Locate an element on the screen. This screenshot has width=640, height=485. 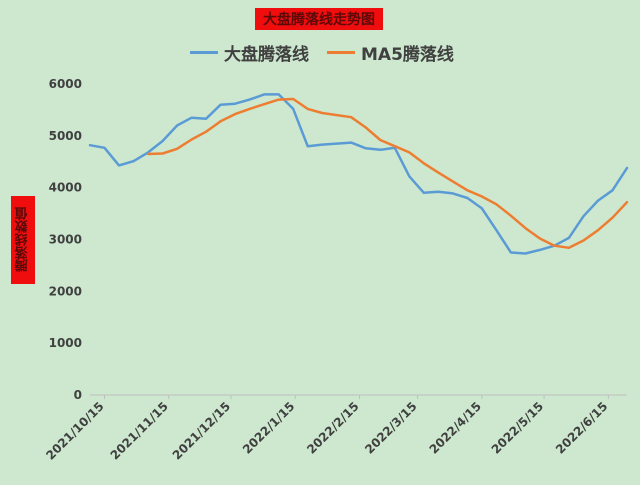
y-tick-label: 4000 is located at coordinates (65, 188).